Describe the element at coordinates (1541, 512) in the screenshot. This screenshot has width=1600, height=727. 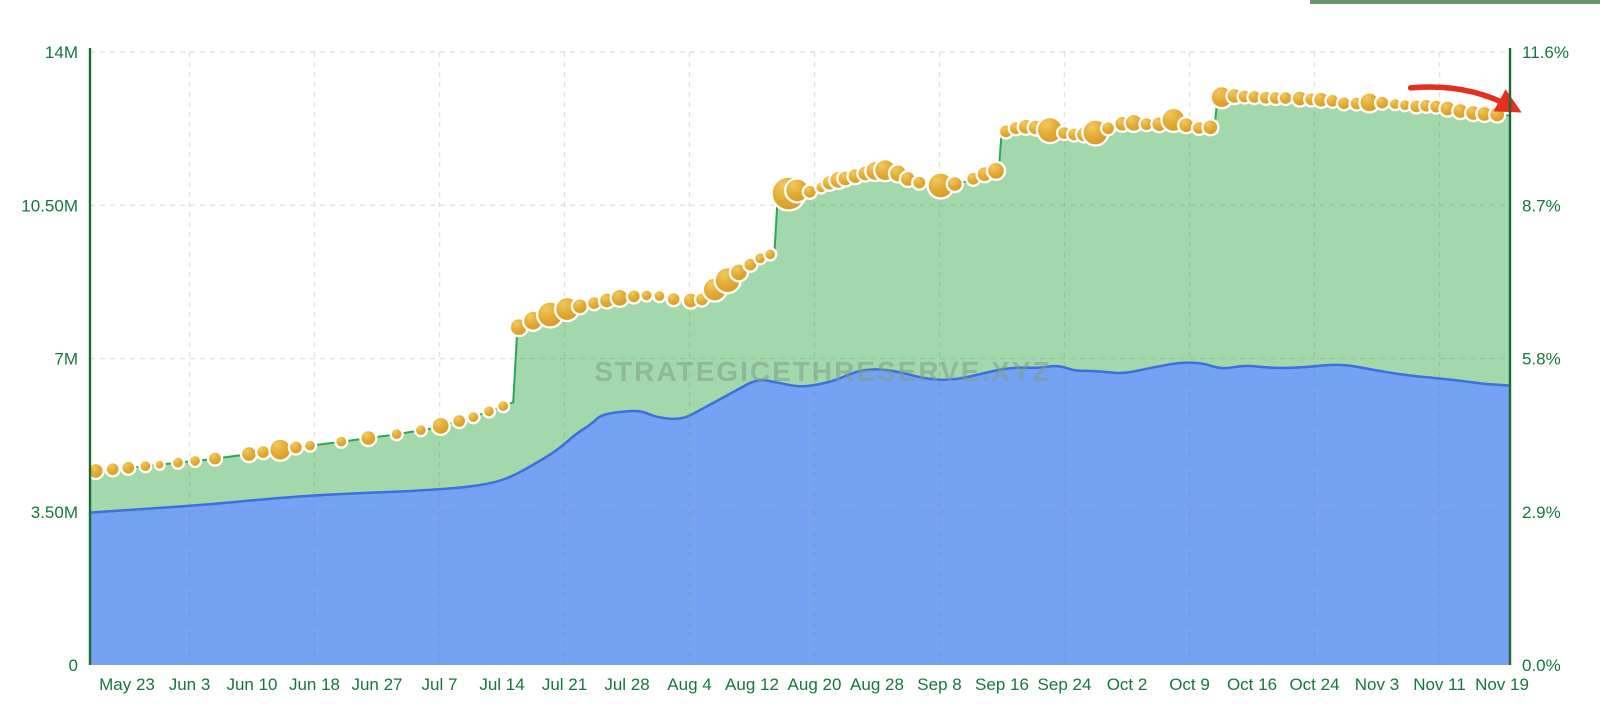
I see `y-axis-tick-label-right: 2.9%` at that location.